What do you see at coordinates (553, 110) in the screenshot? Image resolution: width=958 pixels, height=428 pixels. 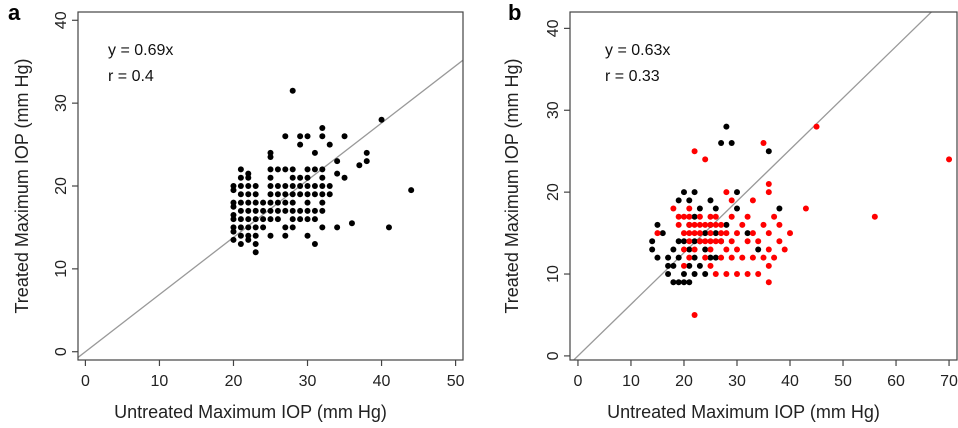 I see `y-tick-label: 30` at bounding box center [553, 110].